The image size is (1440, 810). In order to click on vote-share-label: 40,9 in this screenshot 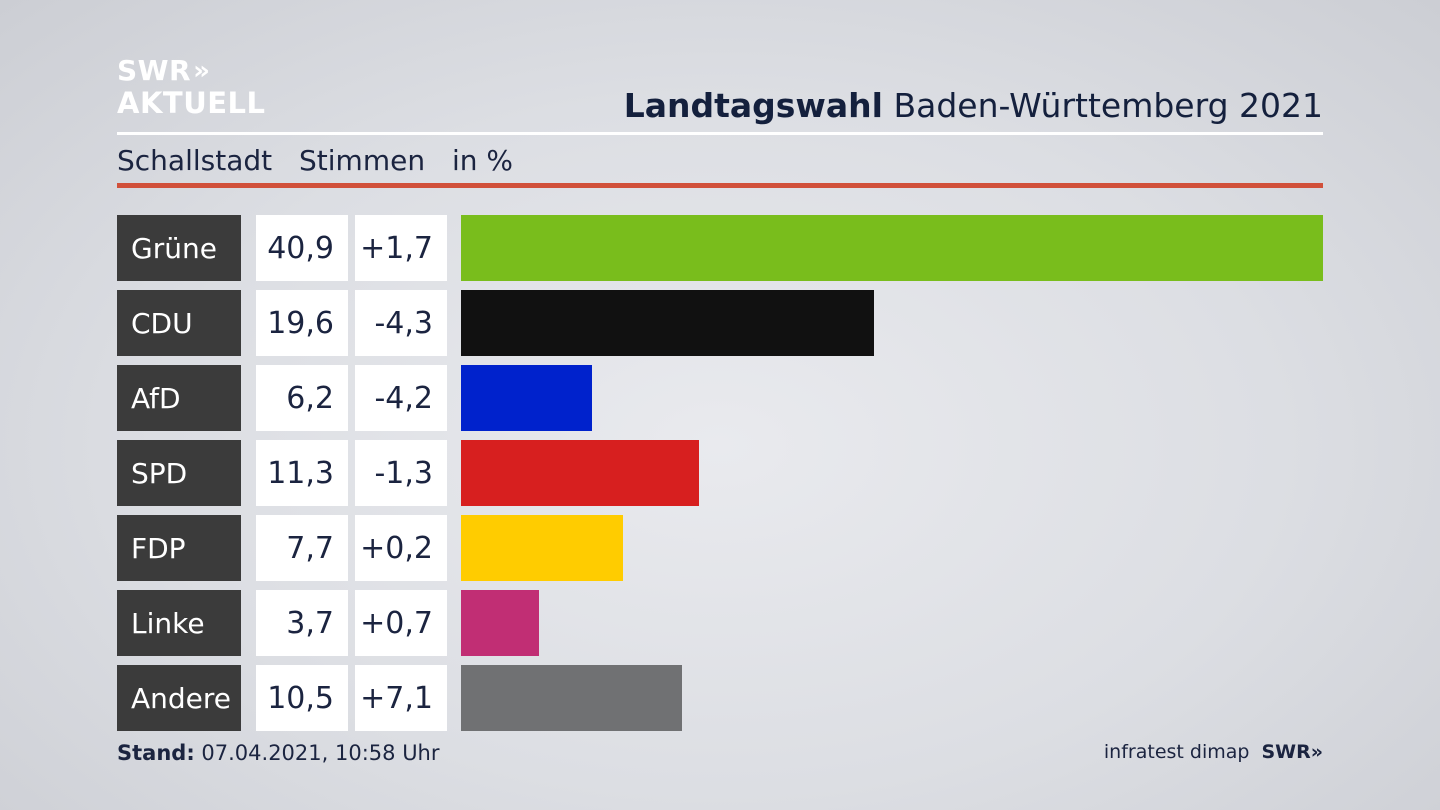, I will do `click(302, 248)`.